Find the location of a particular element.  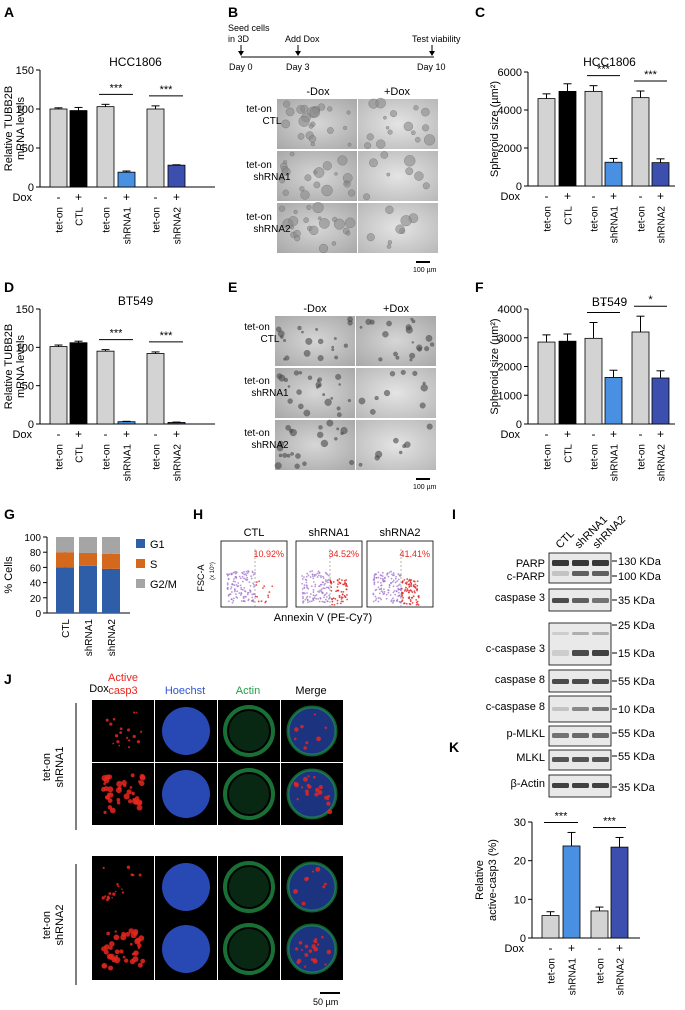

legend-label: G1 is located at coordinates (157, 545).